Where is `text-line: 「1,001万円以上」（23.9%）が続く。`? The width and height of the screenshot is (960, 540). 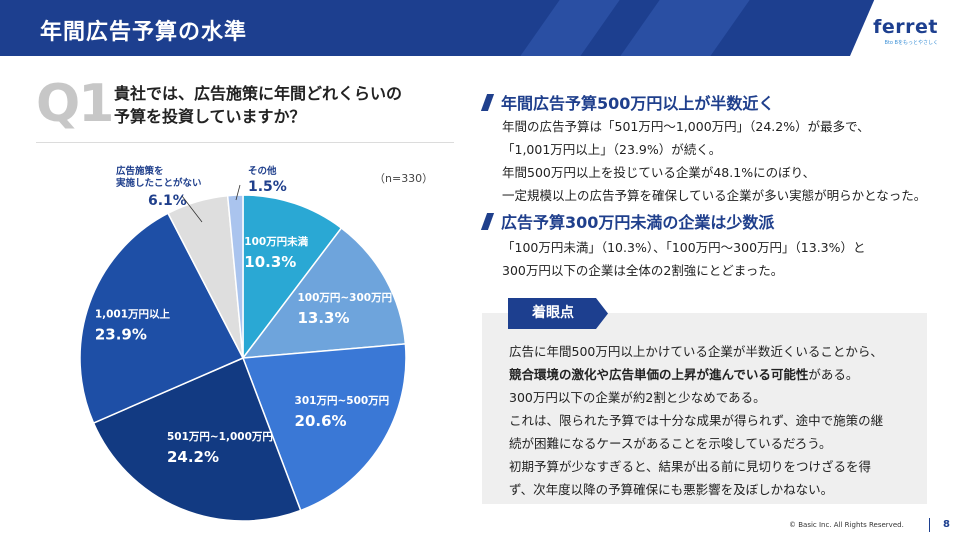
text-line: 「1,001万円以上」（23.9%）が続く。 is located at coordinates (612, 149).